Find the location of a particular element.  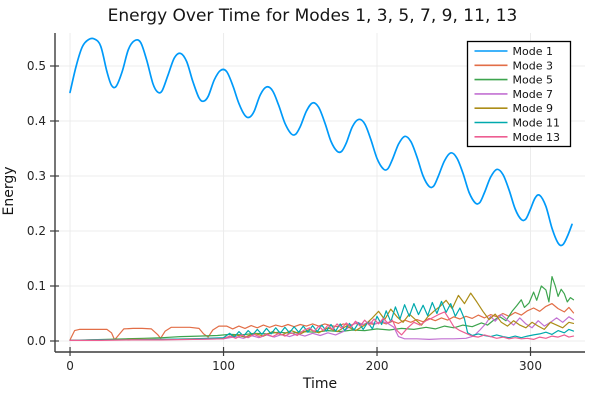

x-tick-label: 200 is located at coordinates (377, 366).